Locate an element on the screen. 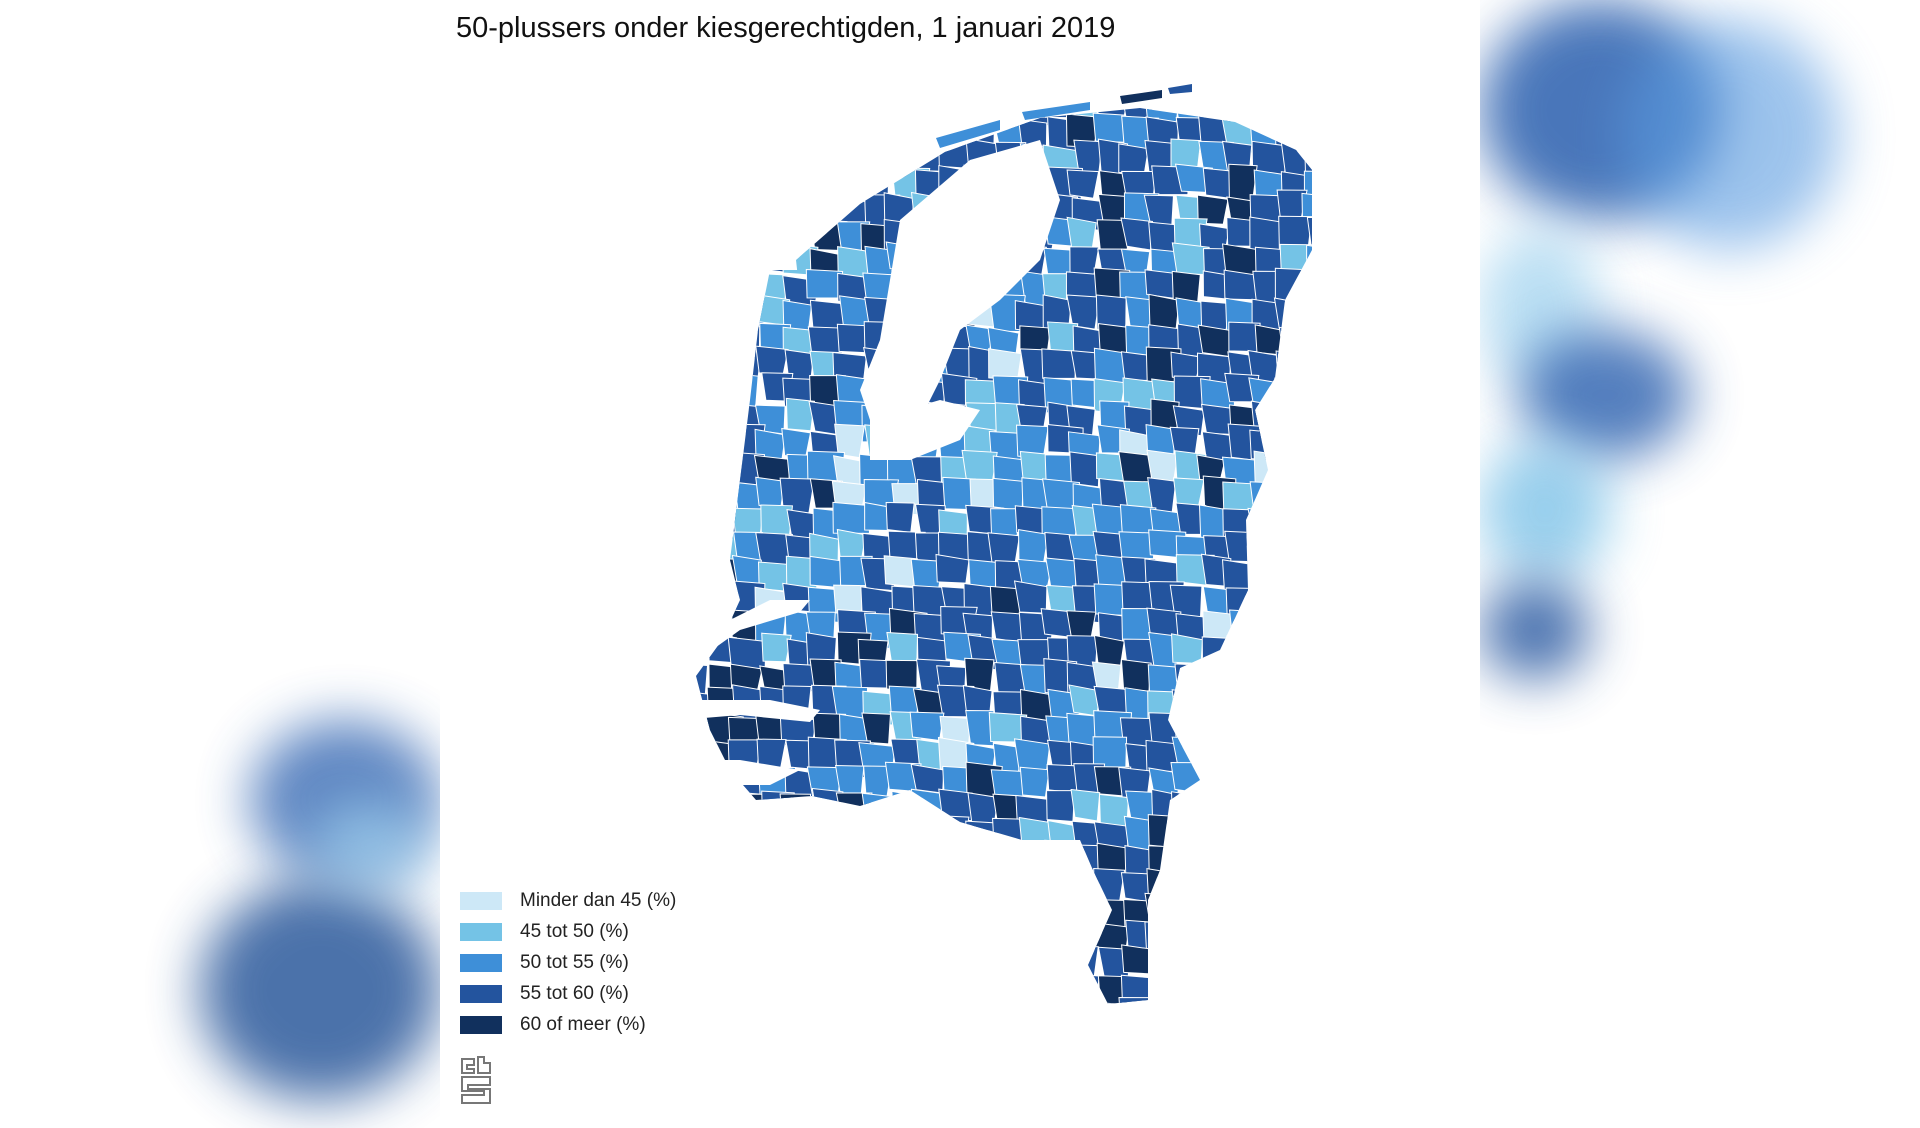 The image size is (1920, 1128). legend-item: 45 tot 50 (%) is located at coordinates (568, 931).